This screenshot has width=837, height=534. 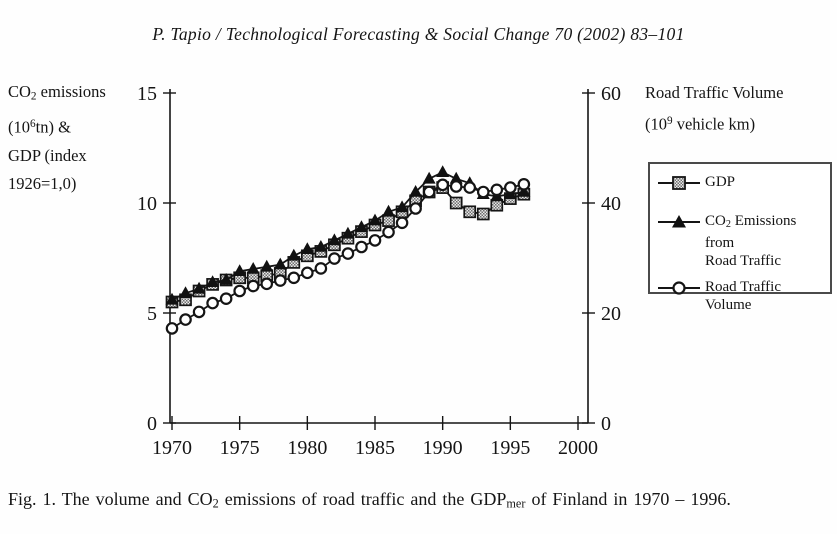 What do you see at coordinates (375, 448) in the screenshot?
I see `x-axis-tick-label: 1985` at bounding box center [375, 448].